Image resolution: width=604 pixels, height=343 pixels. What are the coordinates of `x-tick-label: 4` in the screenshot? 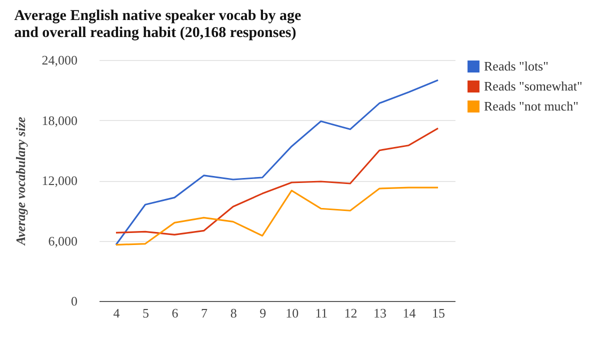 It's located at (116, 313).